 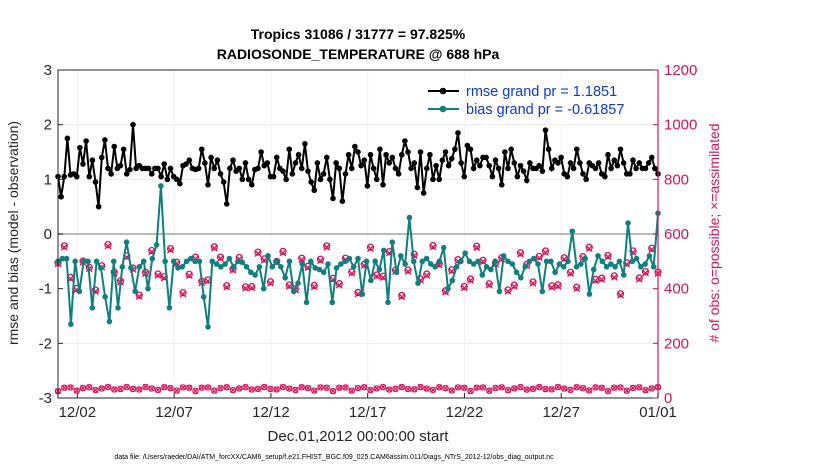 I want to click on legend-bias-marker, so click(x=443, y=109).